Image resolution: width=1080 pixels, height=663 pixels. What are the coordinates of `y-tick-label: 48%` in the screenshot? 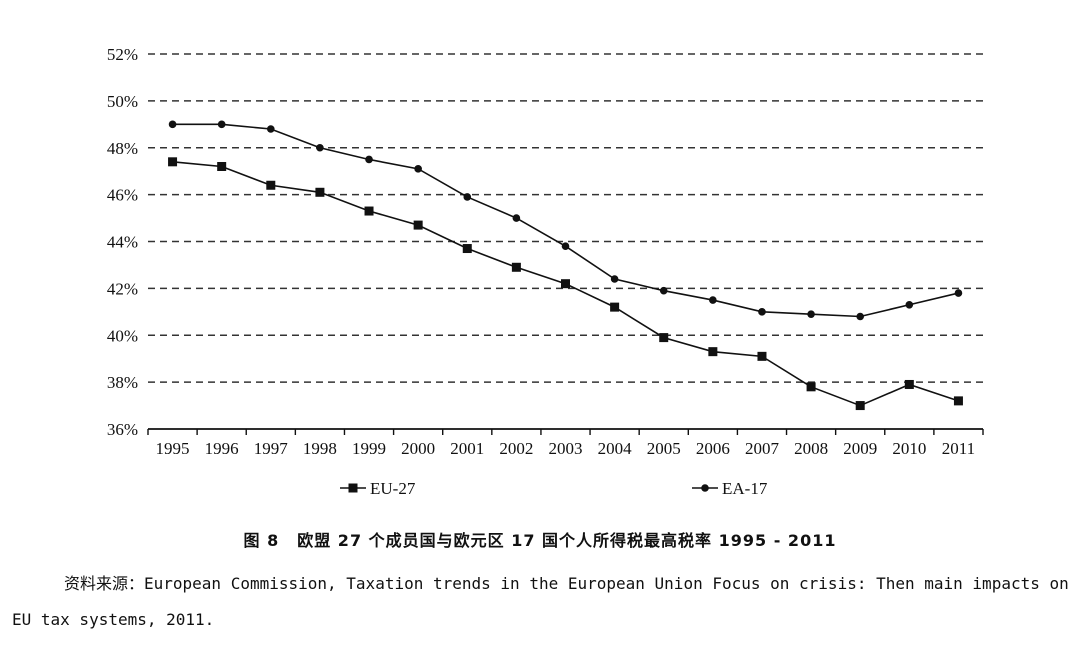 It's located at (122, 148).